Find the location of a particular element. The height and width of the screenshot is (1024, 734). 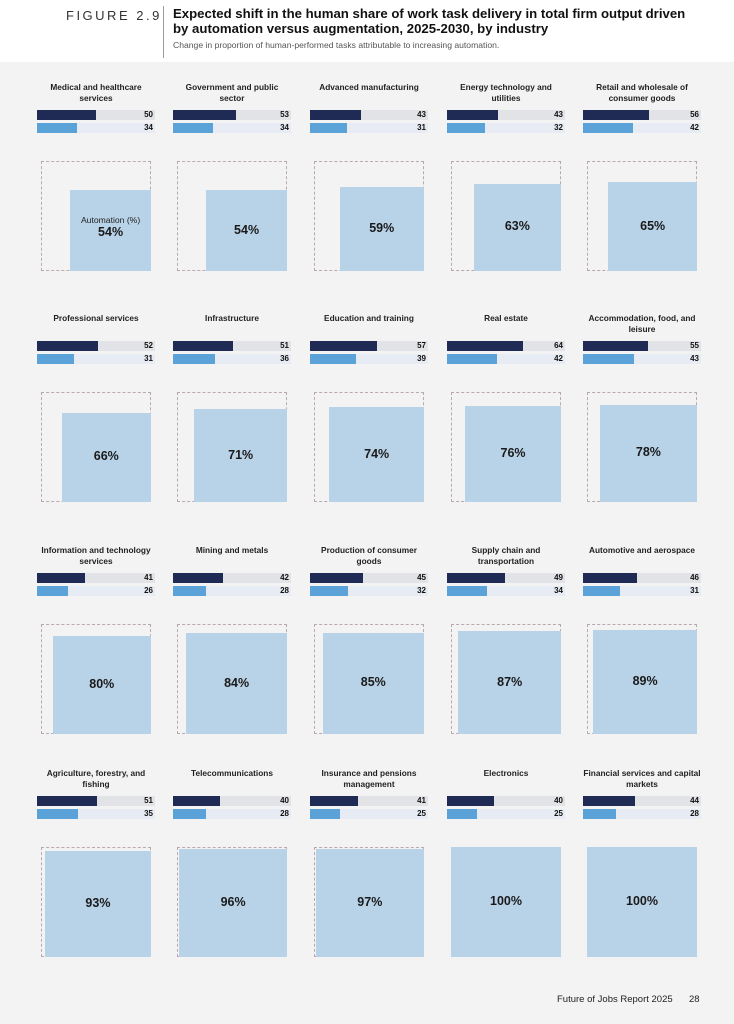

automation-share-box: 97% is located at coordinates (369, 902).